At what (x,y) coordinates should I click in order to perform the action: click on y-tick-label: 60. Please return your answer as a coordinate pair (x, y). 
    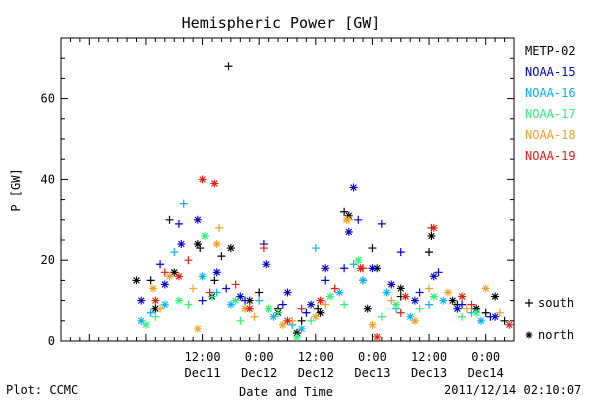
    Looking at the image, I should click on (48, 99).